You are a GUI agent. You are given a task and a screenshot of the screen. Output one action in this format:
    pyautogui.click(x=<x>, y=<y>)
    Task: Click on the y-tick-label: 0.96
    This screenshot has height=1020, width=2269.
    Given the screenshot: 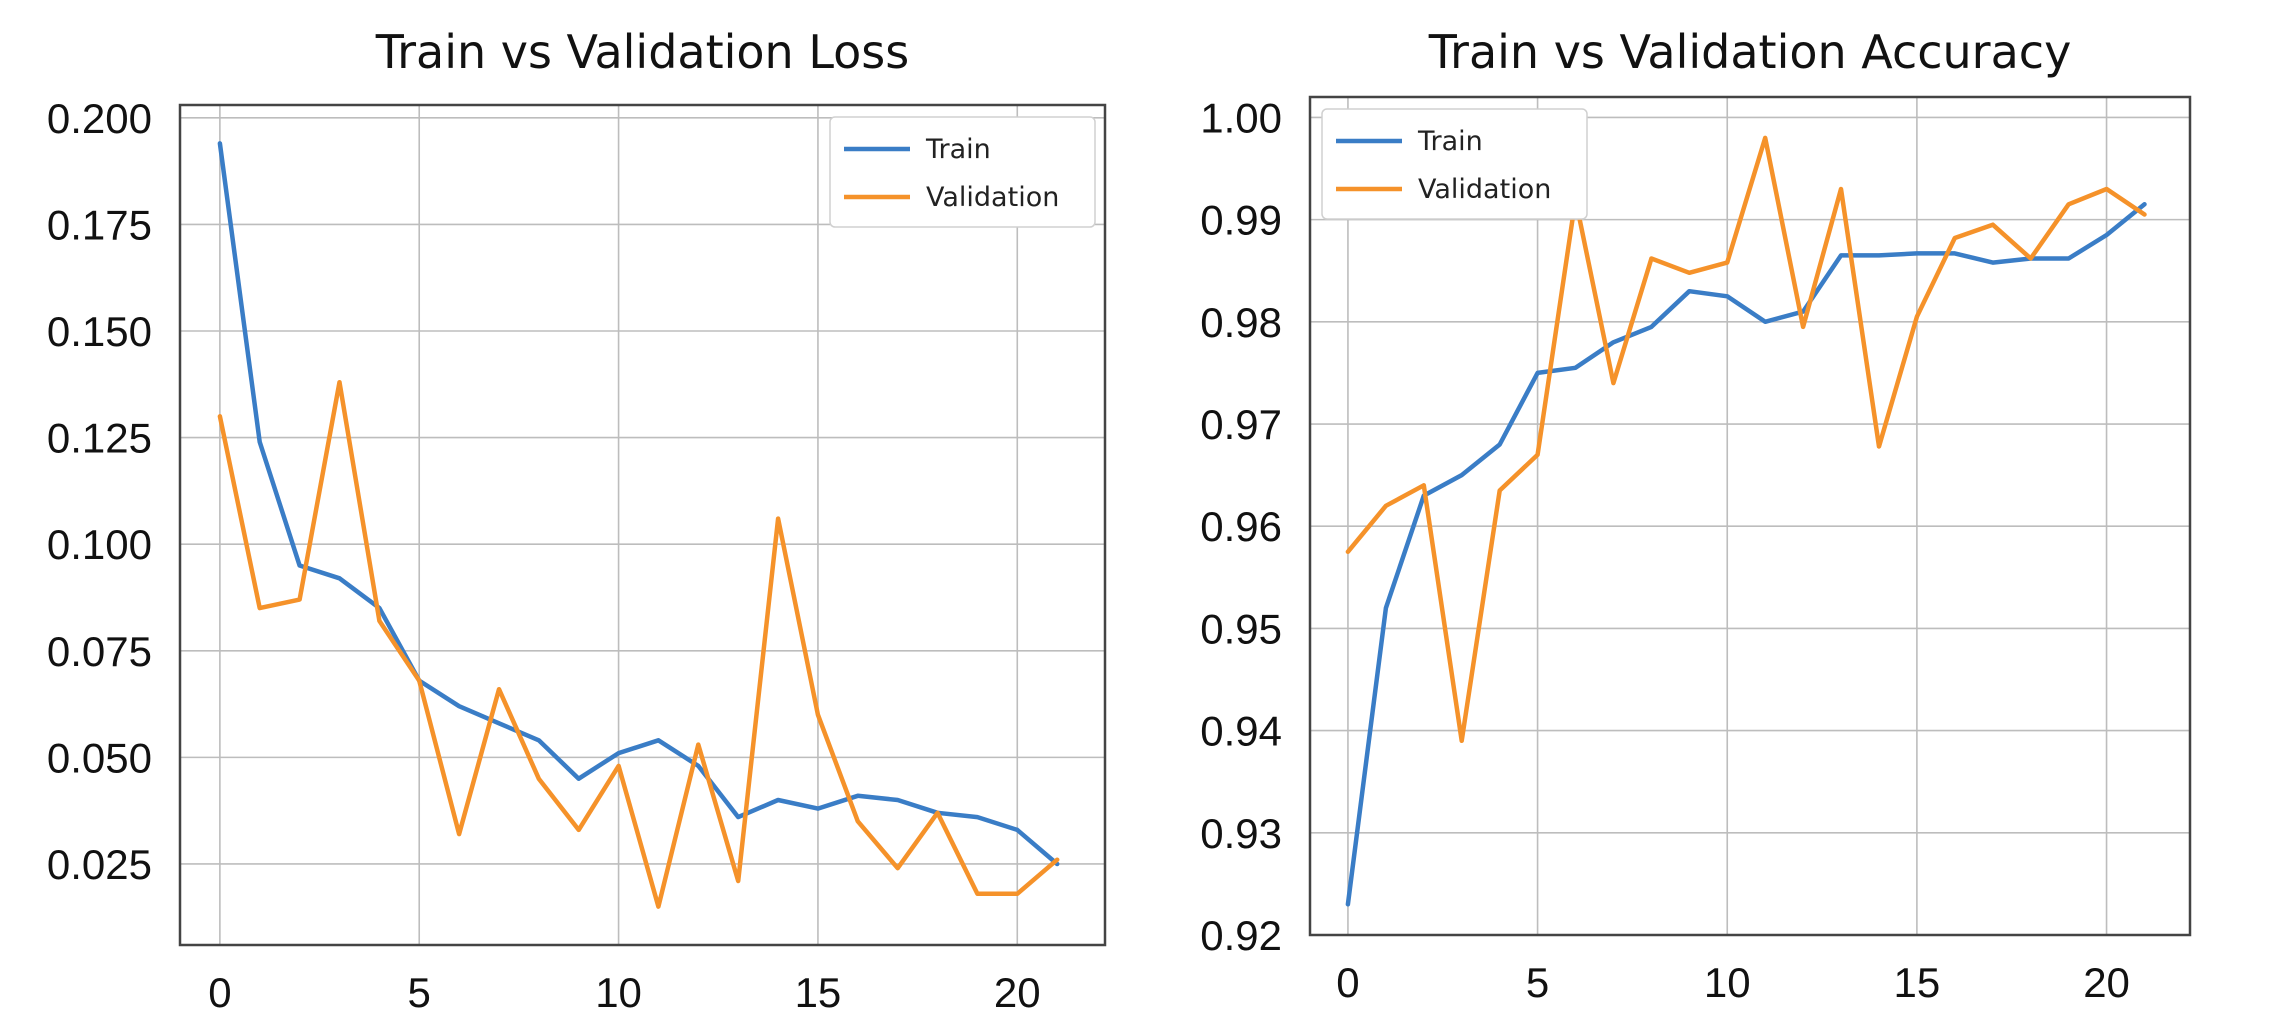 What is the action you would take?
    pyautogui.click(x=1241, y=526)
    